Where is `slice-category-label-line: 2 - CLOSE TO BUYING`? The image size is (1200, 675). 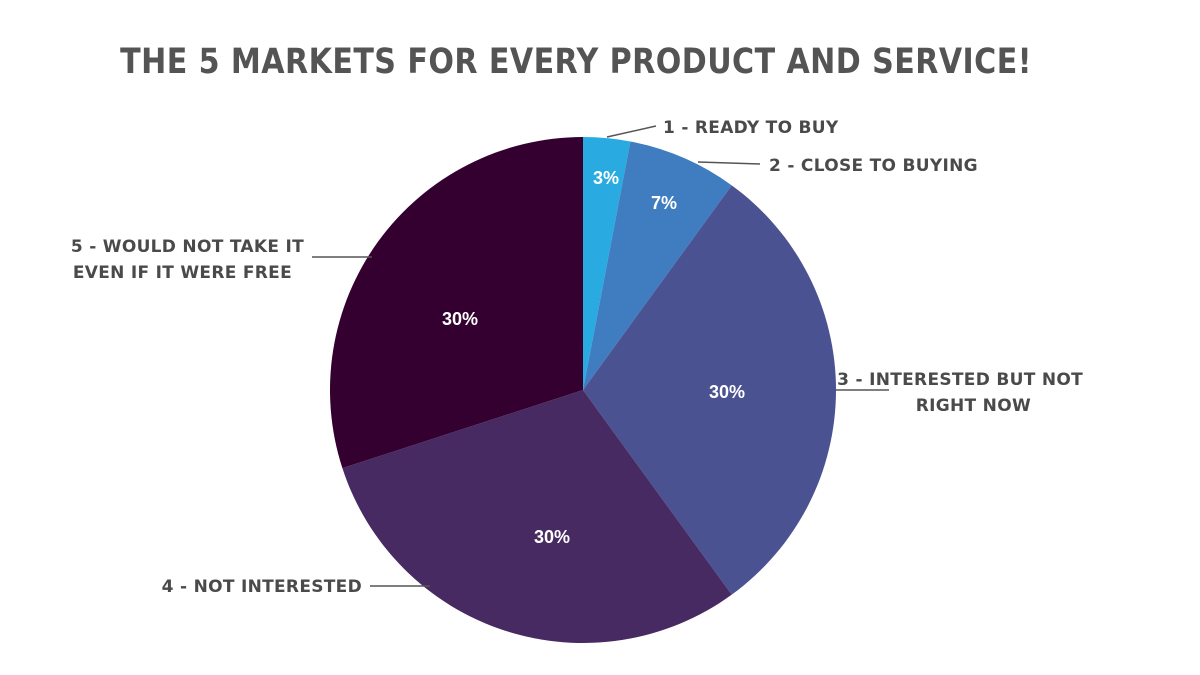
slice-category-label-line: 2 - CLOSE TO BUYING is located at coordinates (873, 166).